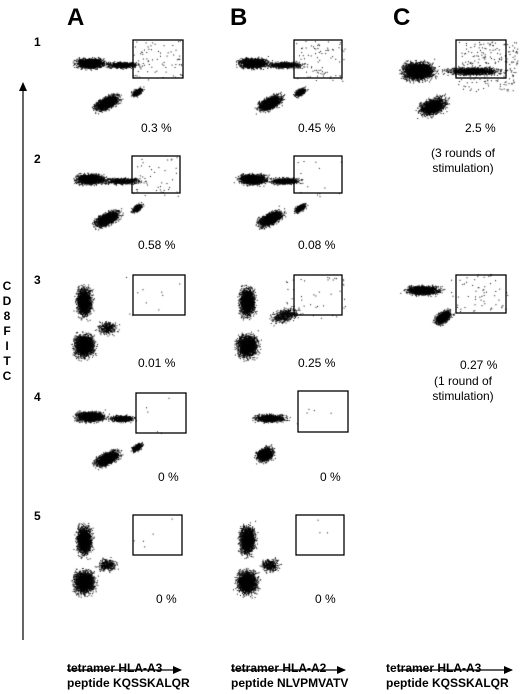 The width and height of the screenshot is (520, 694). I want to click on note-c1-line: (3 rounds of, so click(463, 153).